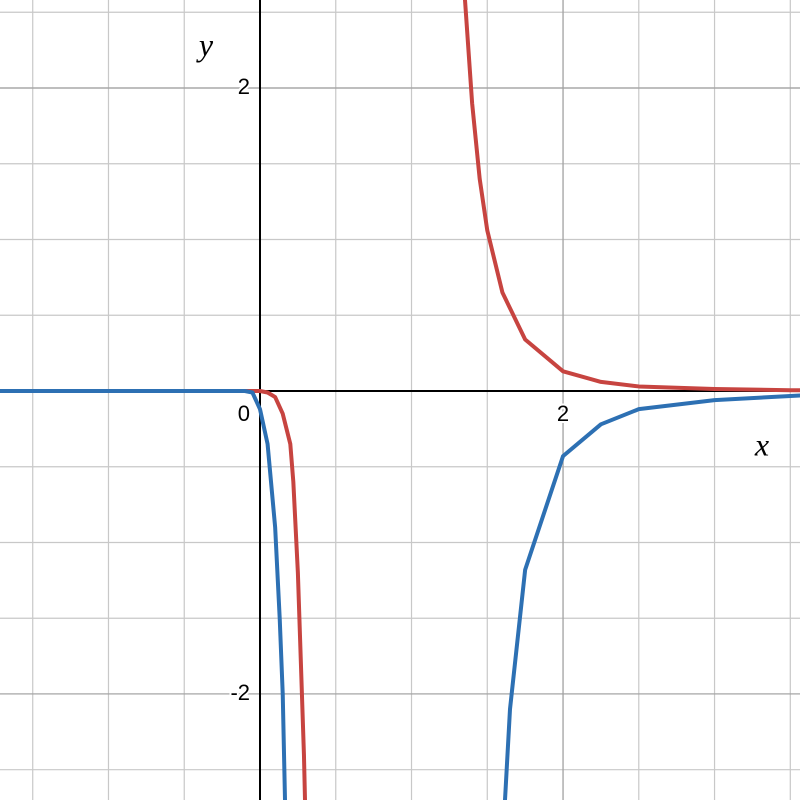 Image resolution: width=800 pixels, height=800 pixels. I want to click on x-tick-label: 0, so click(244, 413).